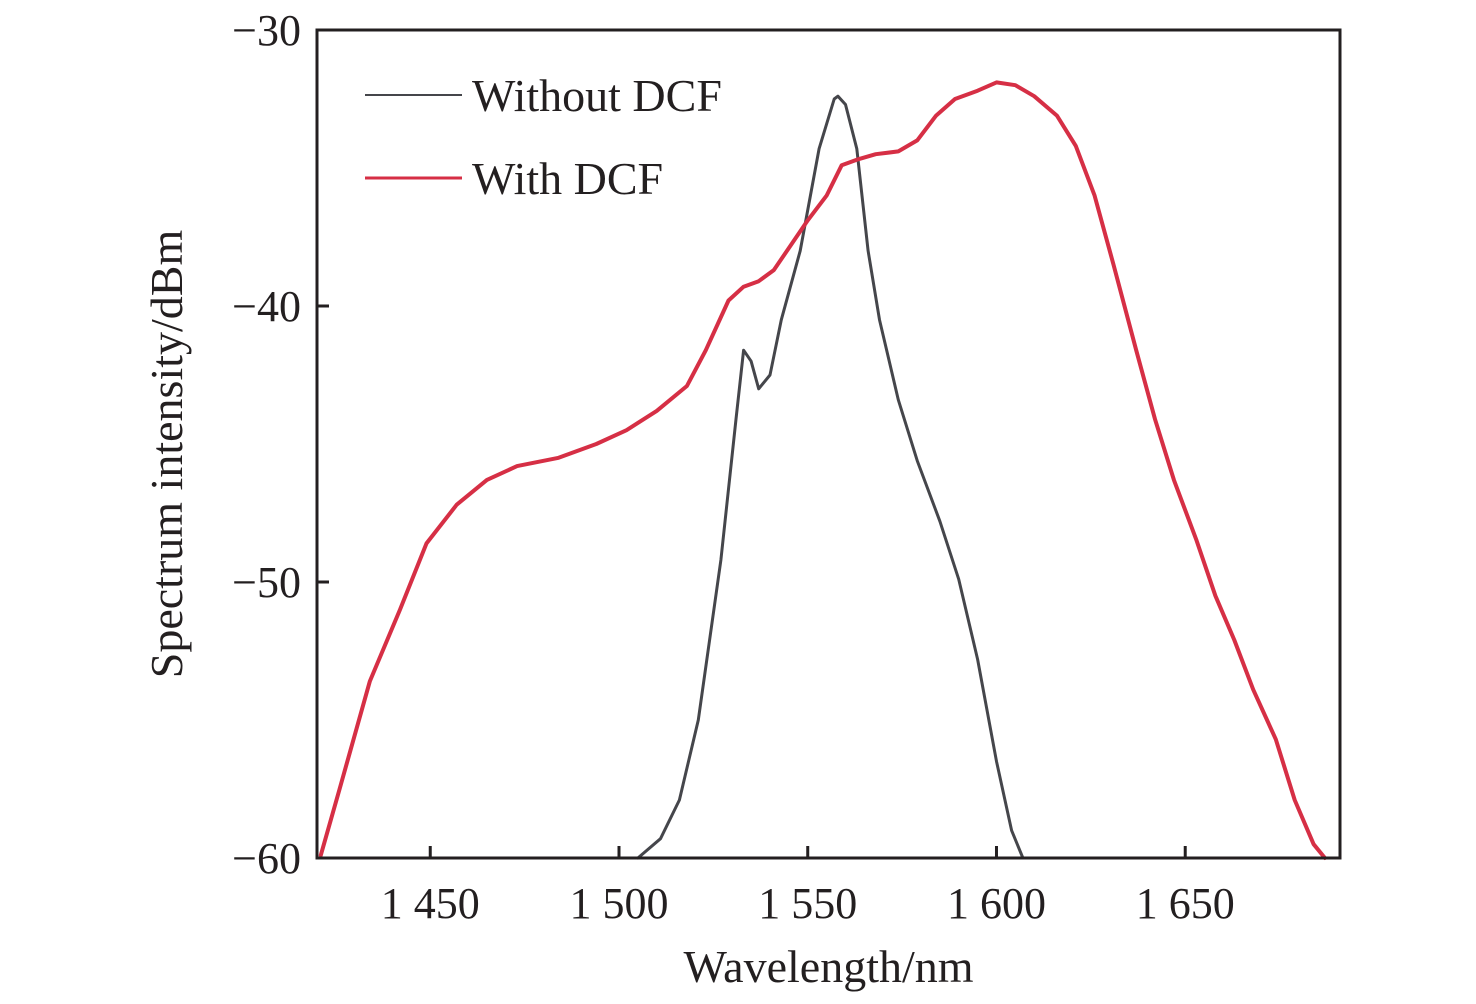  I want to click on y-axis-ticks: −30 −40 −50 −60, so click(280, 444).